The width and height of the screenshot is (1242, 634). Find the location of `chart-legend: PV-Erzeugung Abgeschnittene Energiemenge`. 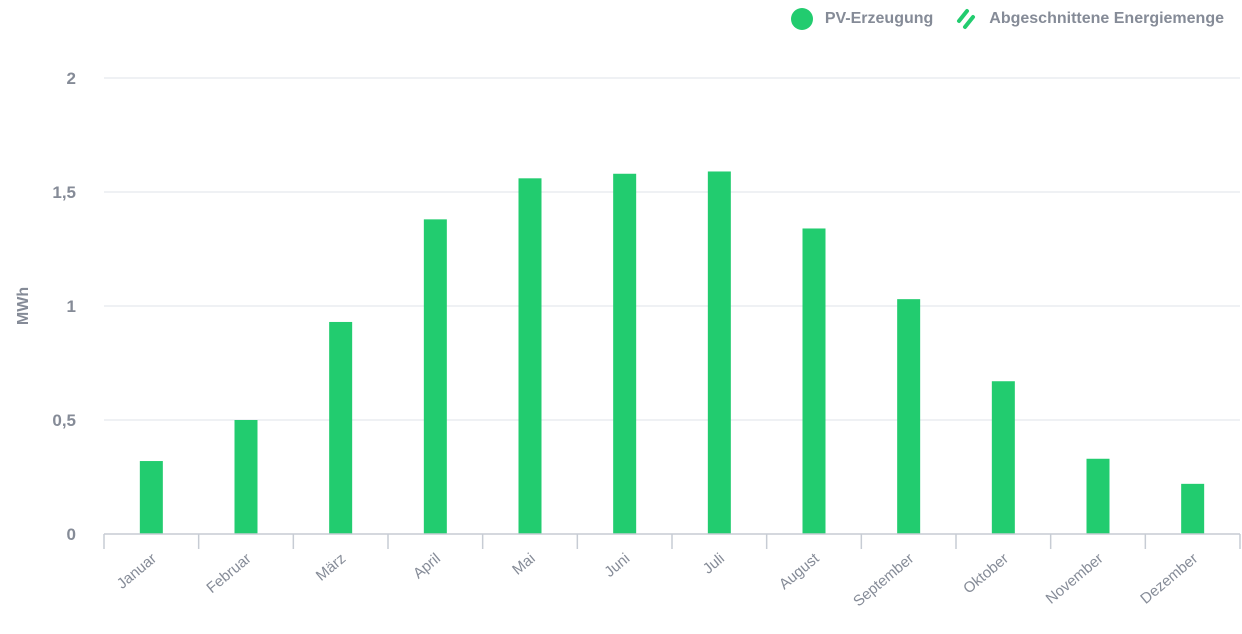

chart-legend: PV-Erzeugung Abgeschnittene Energiemenge is located at coordinates (1007, 19).